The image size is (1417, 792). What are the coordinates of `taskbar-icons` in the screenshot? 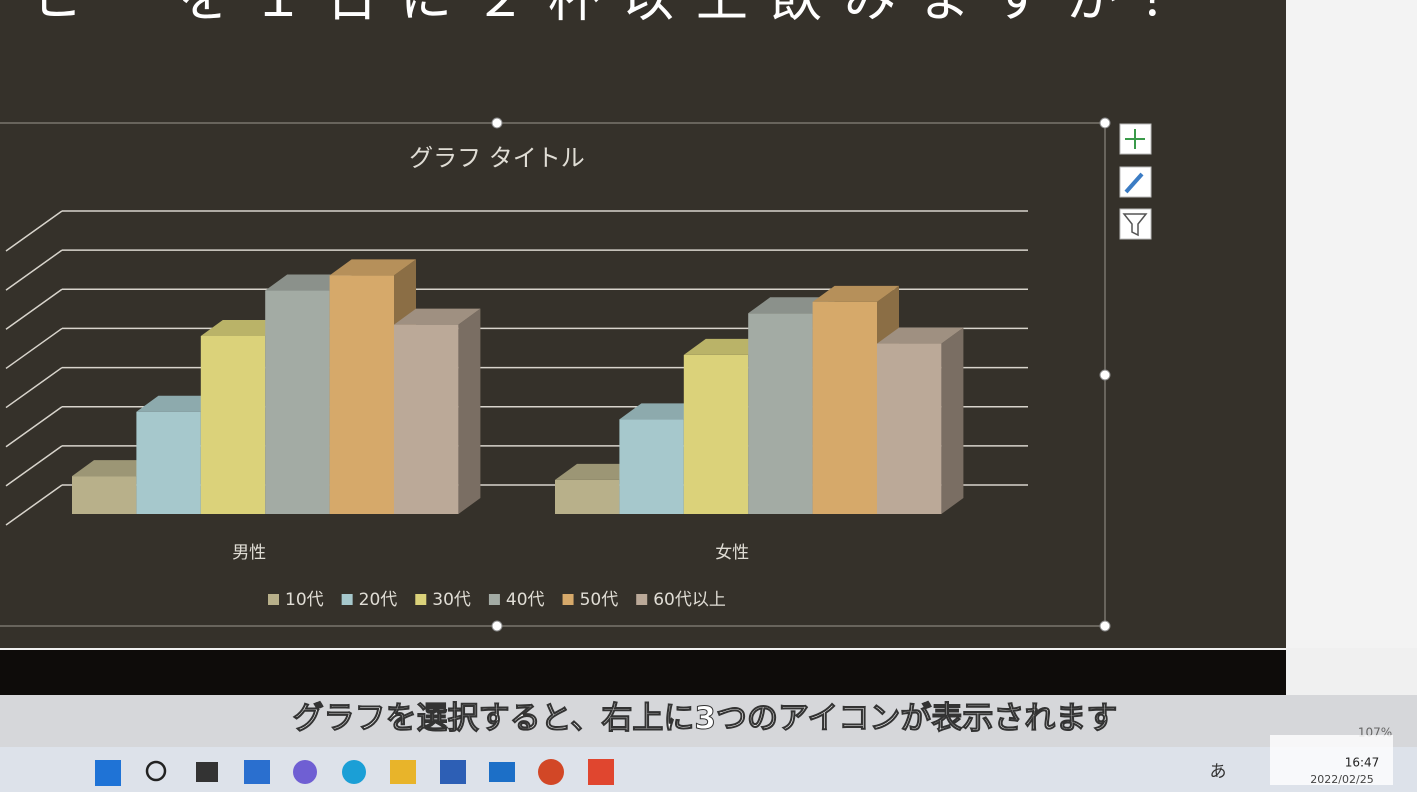 It's located at (354, 772).